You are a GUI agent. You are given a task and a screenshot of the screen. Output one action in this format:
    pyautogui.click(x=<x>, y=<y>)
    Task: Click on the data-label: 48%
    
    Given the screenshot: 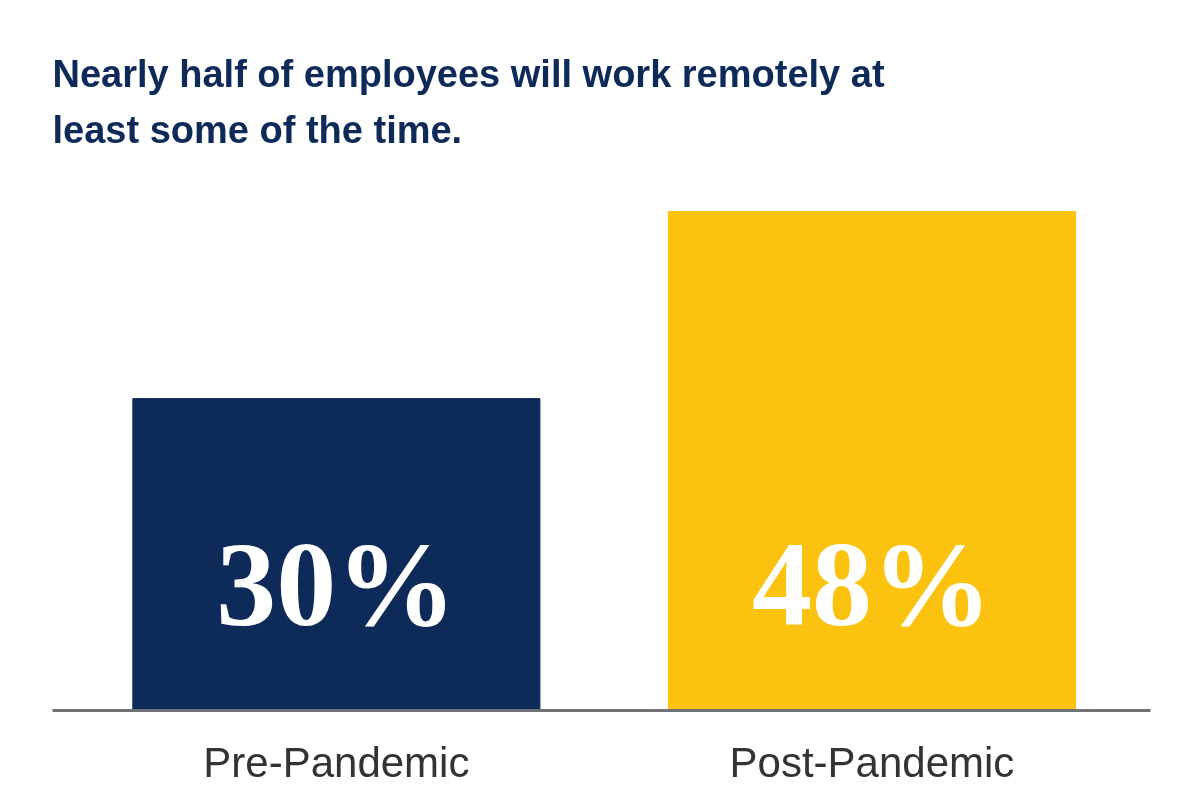 What is the action you would take?
    pyautogui.click(x=871, y=584)
    